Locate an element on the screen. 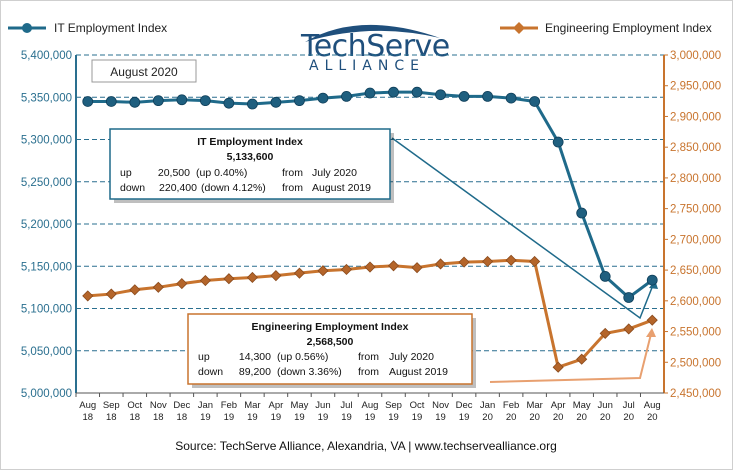  it-info-row1-from: from is located at coordinates (292, 173).